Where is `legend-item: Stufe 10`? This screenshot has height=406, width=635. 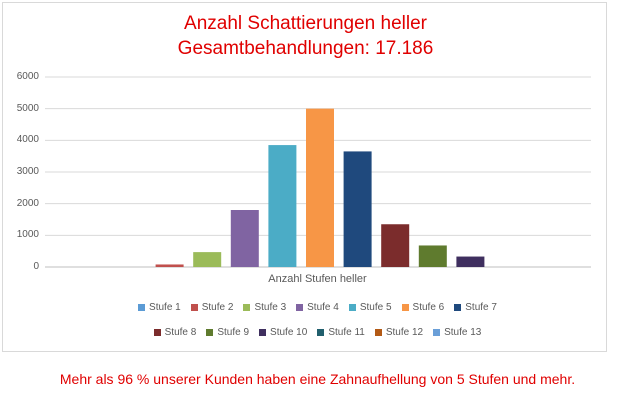 legend-item: Stufe 10 is located at coordinates (283, 332).